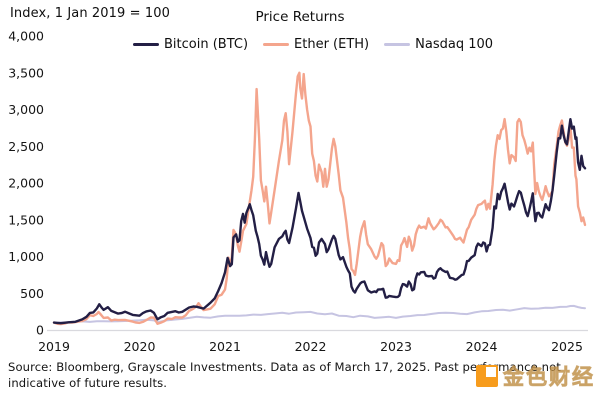  What do you see at coordinates (40, 330) in the screenshot?
I see `svg-text: 0` at bounding box center [40, 330].